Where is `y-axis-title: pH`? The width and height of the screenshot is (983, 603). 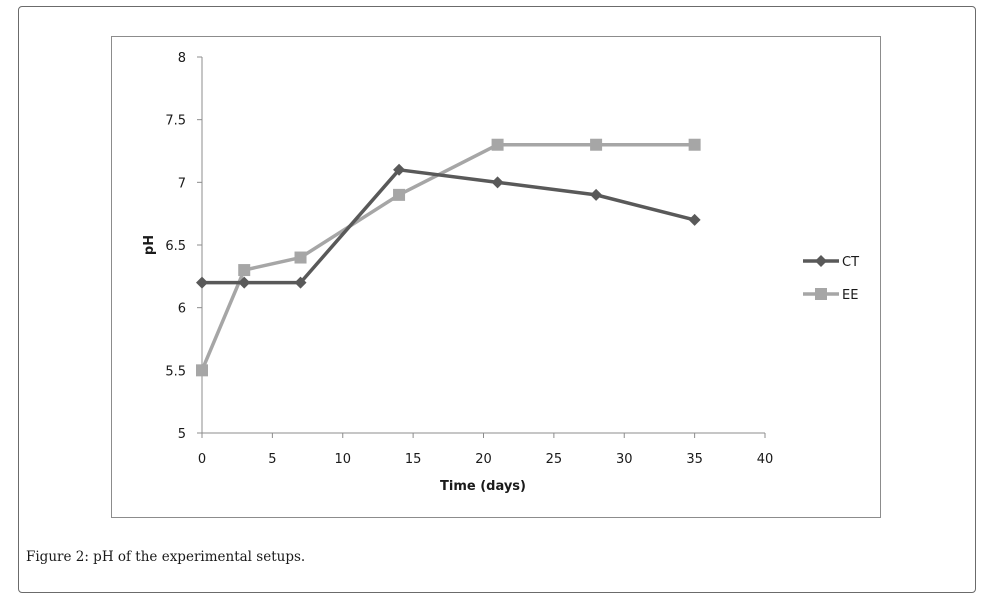 y-axis-title: pH is located at coordinates (149, 245).